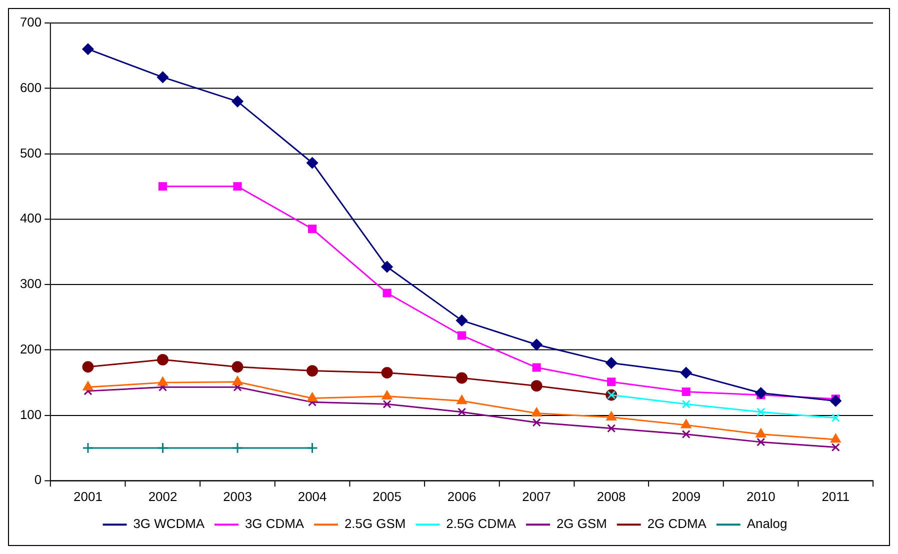  Describe the element at coordinates (31, 152) in the screenshot. I see `y-tick-label: 500` at that location.